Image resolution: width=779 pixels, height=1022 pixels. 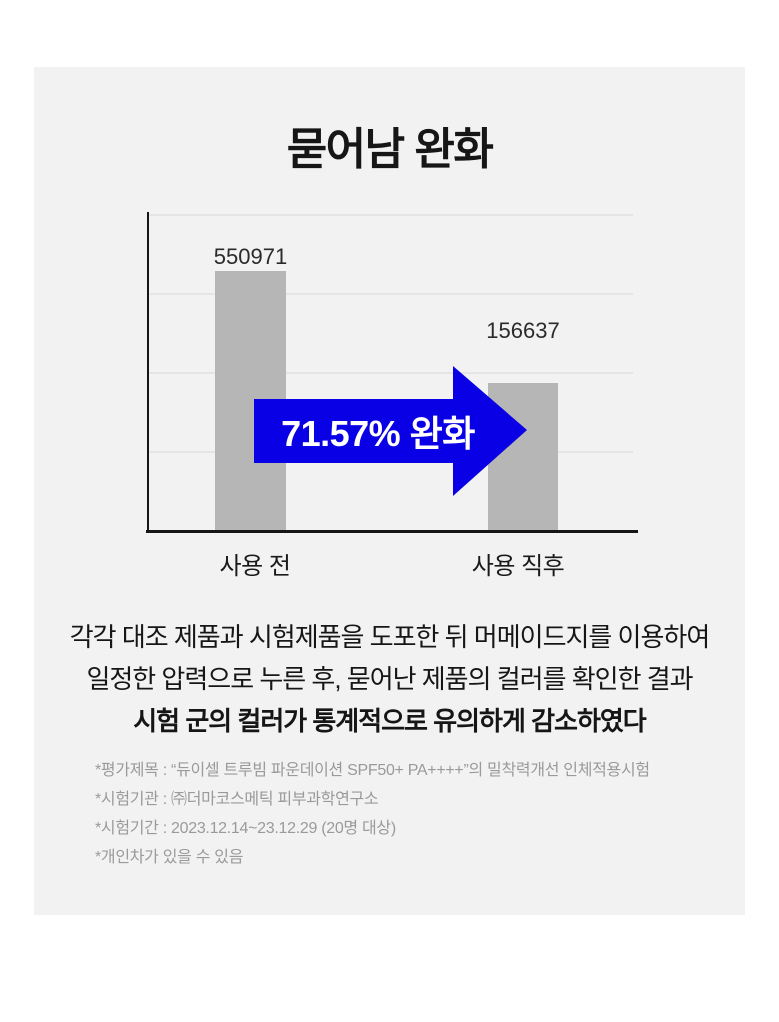 What do you see at coordinates (378, 433) in the screenshot?
I see `reduction-annotation: 71.57% 완화` at bounding box center [378, 433].